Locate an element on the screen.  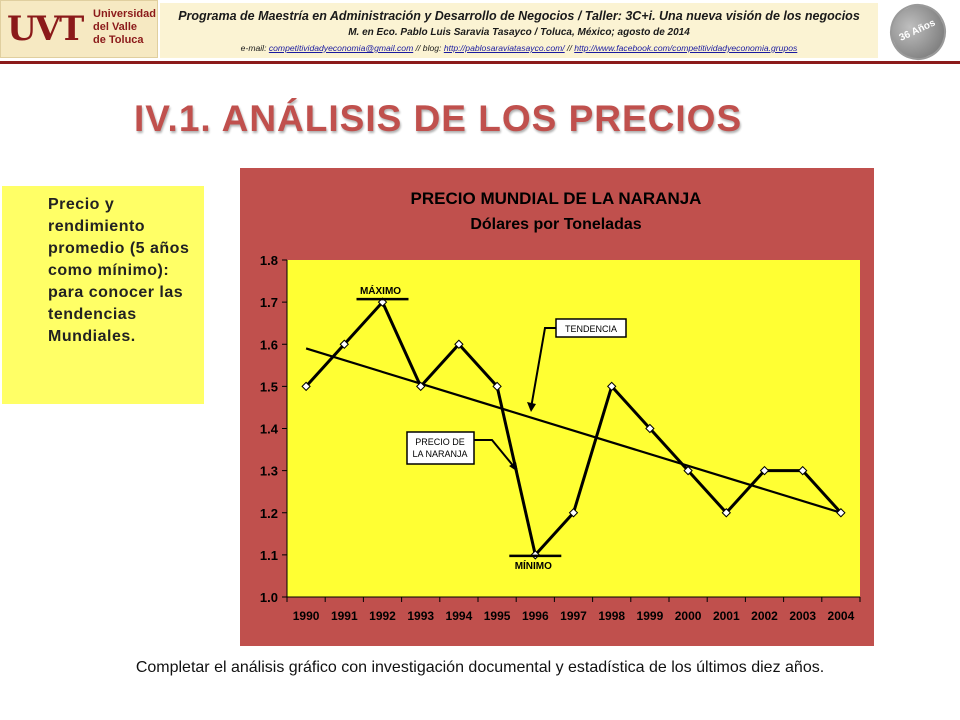
y-tick-label: 1.3 is located at coordinates (269, 471).